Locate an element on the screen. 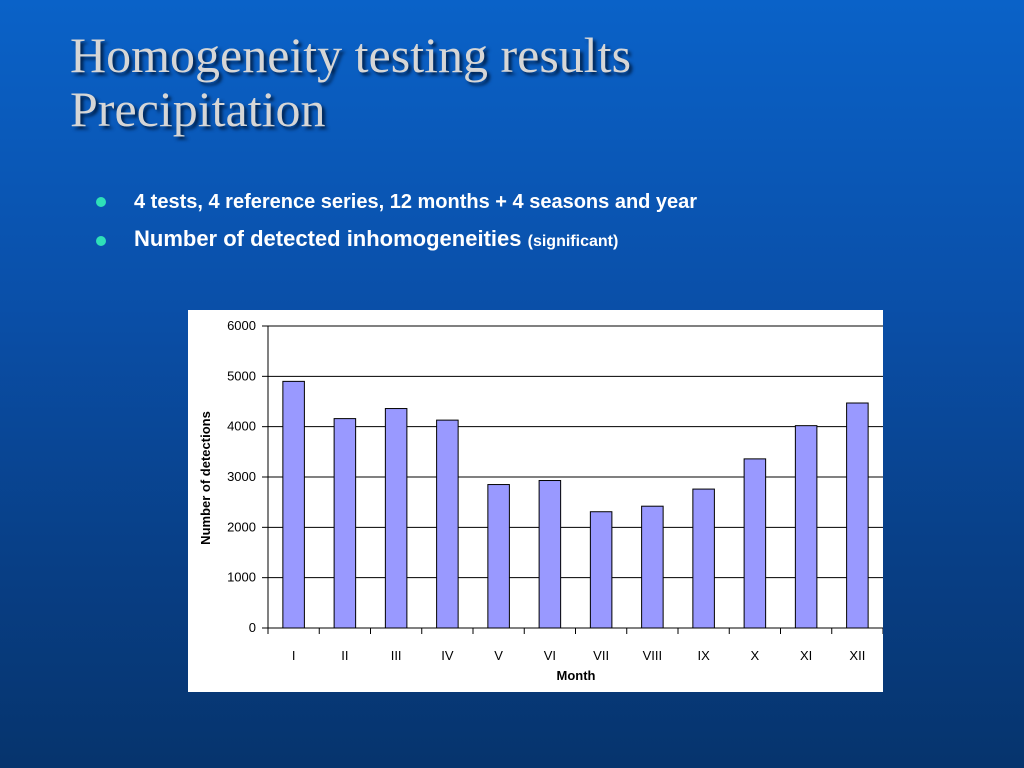 The width and height of the screenshot is (1024, 768). bar-I is located at coordinates (293, 504).